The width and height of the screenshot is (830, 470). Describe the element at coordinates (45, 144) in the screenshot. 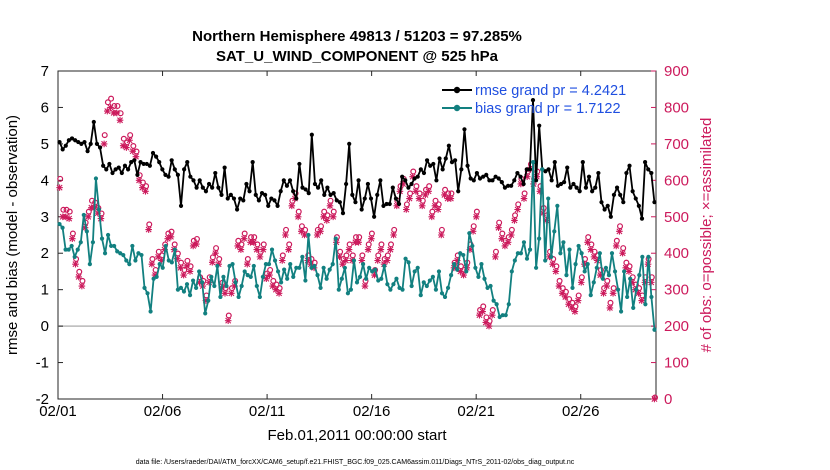

I see `y-left-tick-label: 5` at that location.